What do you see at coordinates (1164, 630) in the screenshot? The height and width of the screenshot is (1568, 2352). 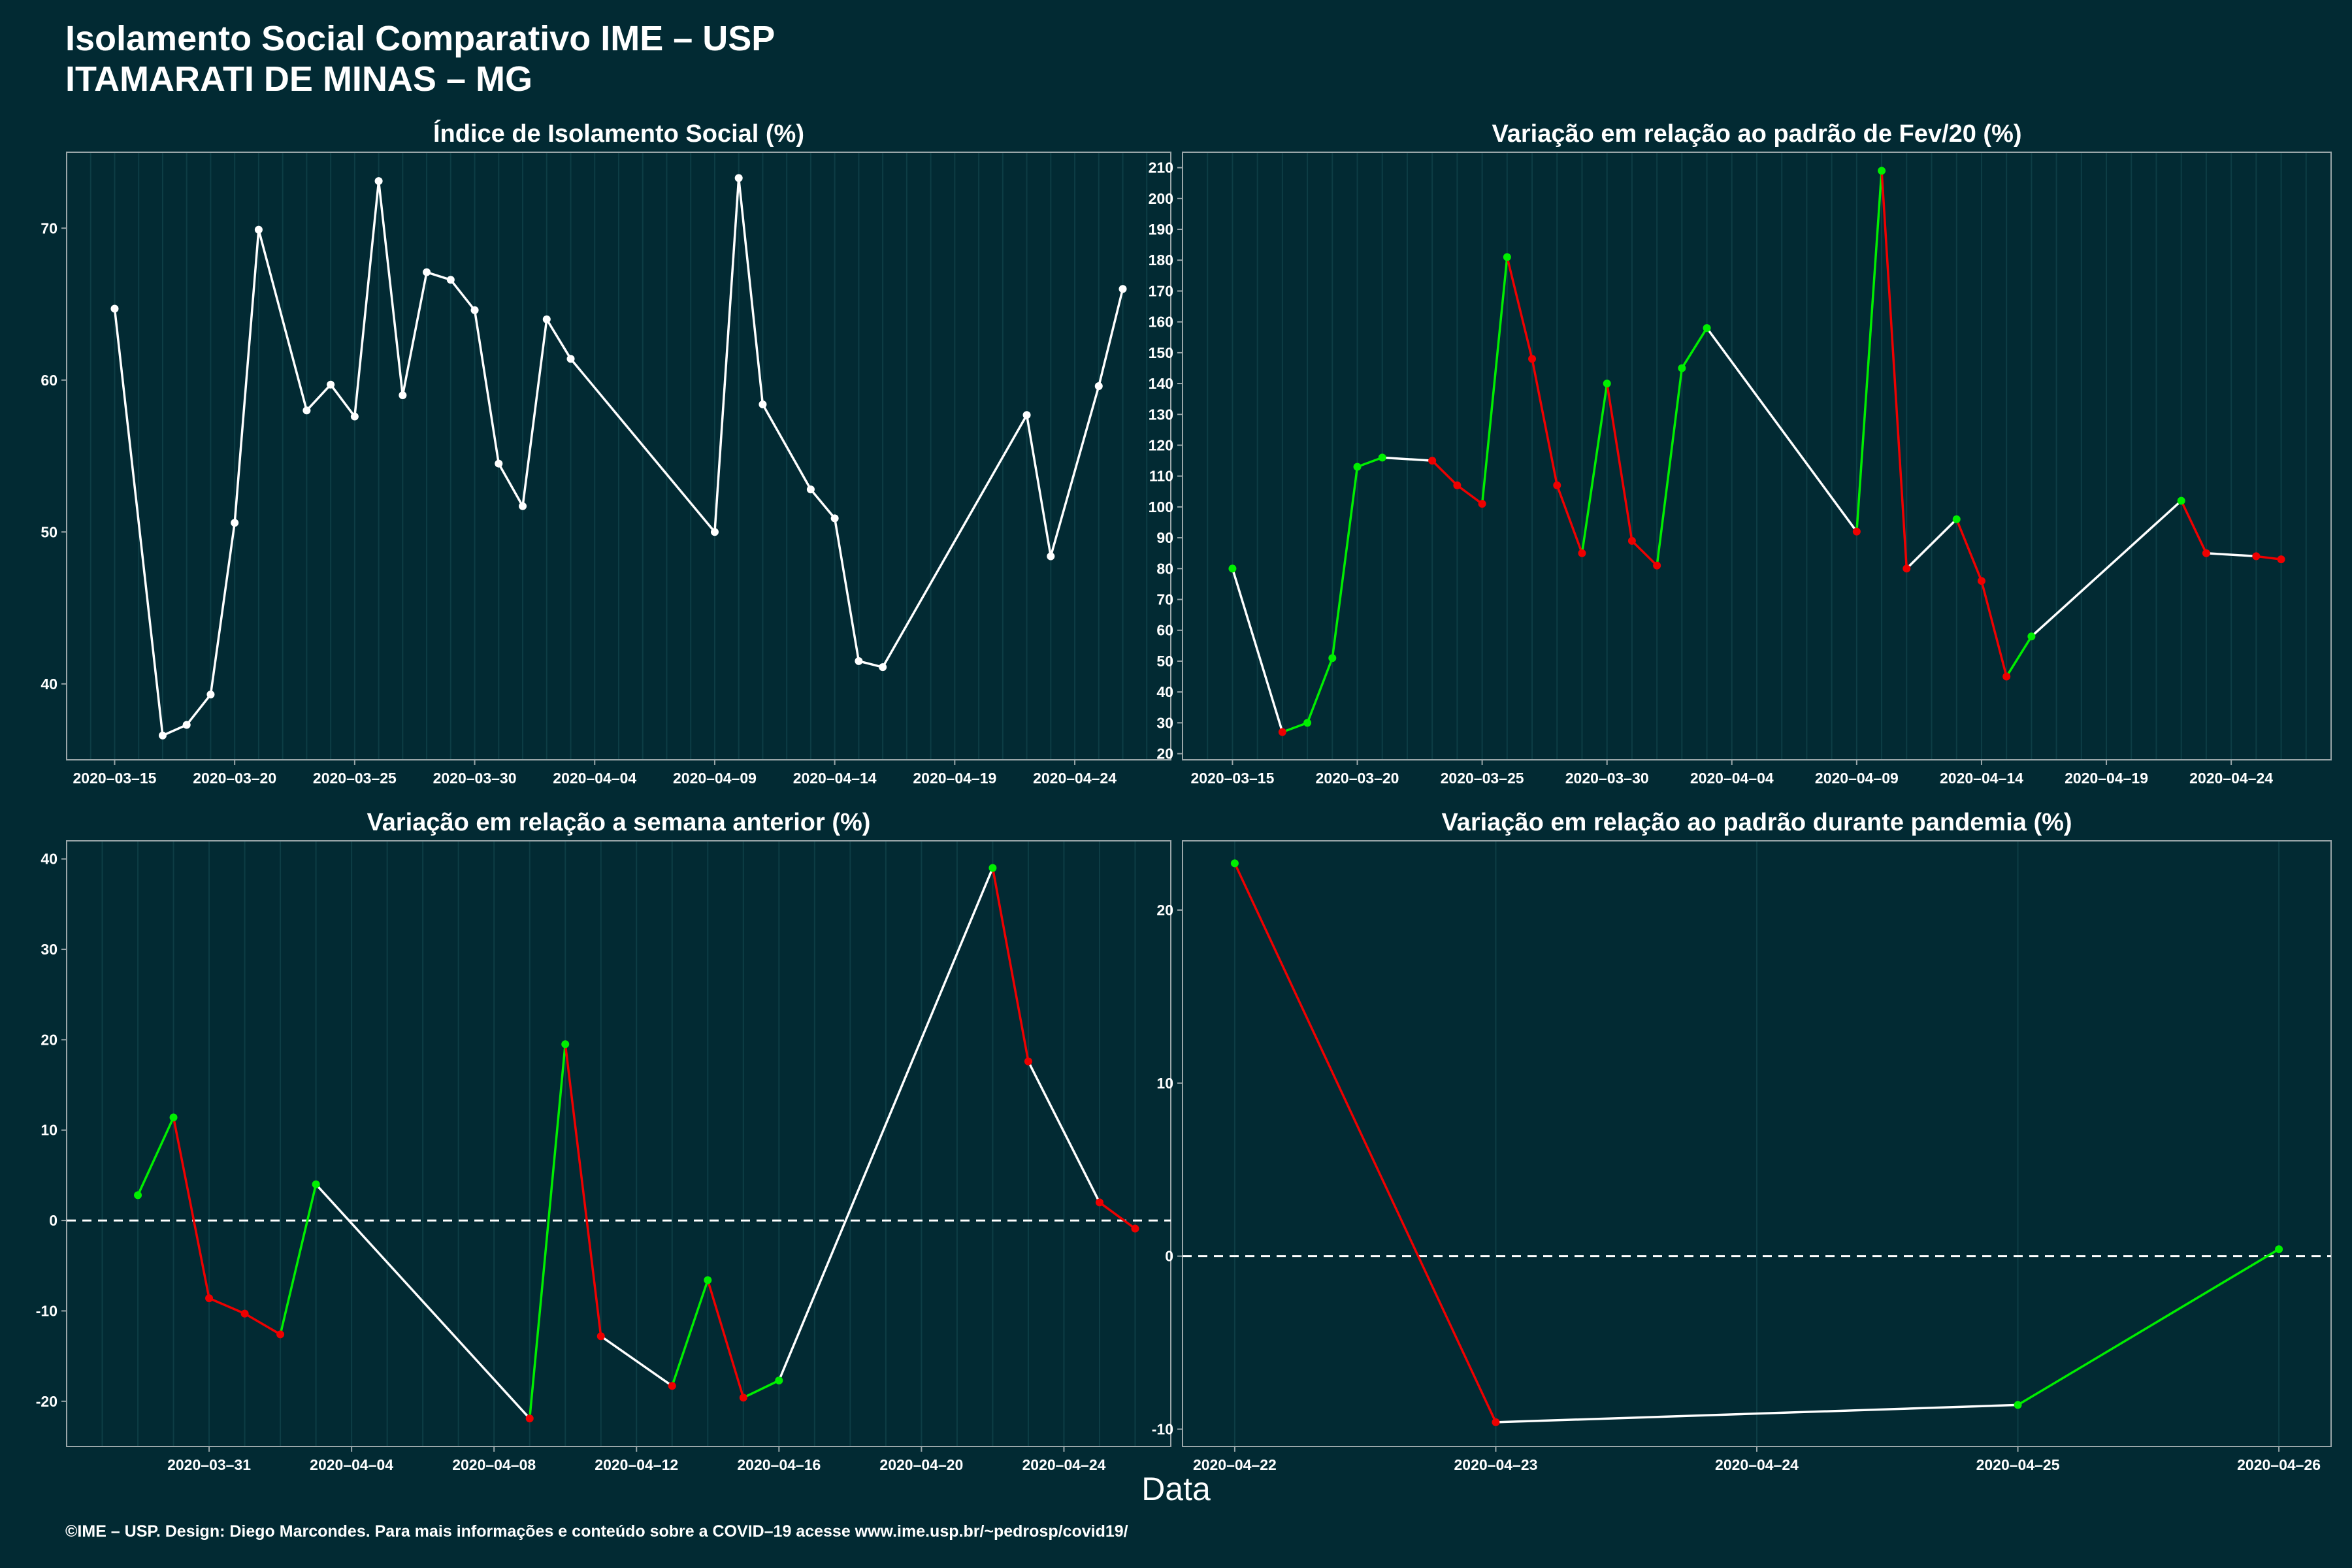 I see `y-tick-label: 60` at bounding box center [1164, 630].